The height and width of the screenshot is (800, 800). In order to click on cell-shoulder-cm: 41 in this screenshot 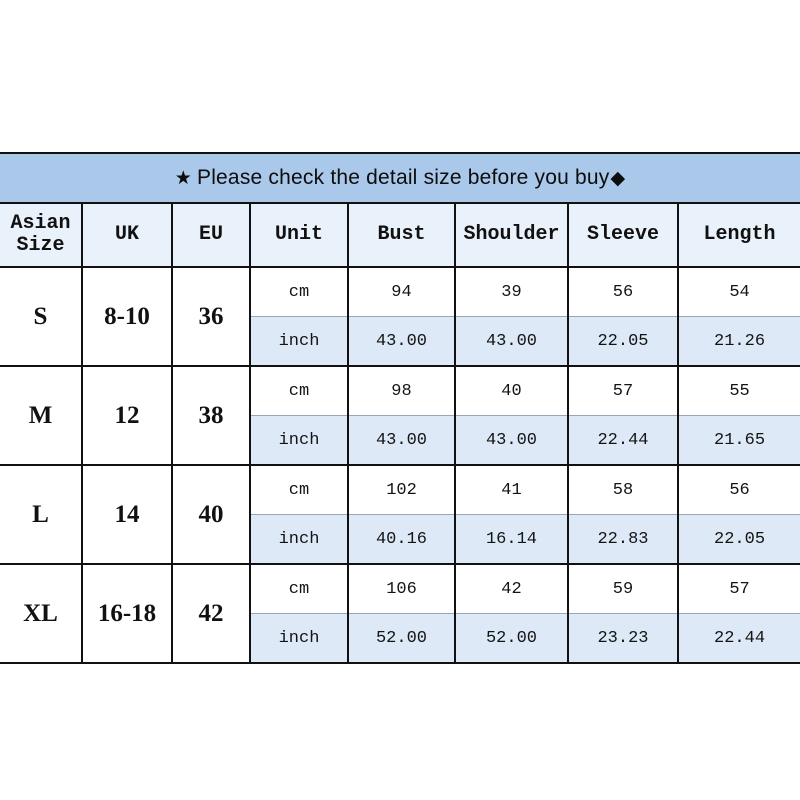, I will do `click(512, 490)`.